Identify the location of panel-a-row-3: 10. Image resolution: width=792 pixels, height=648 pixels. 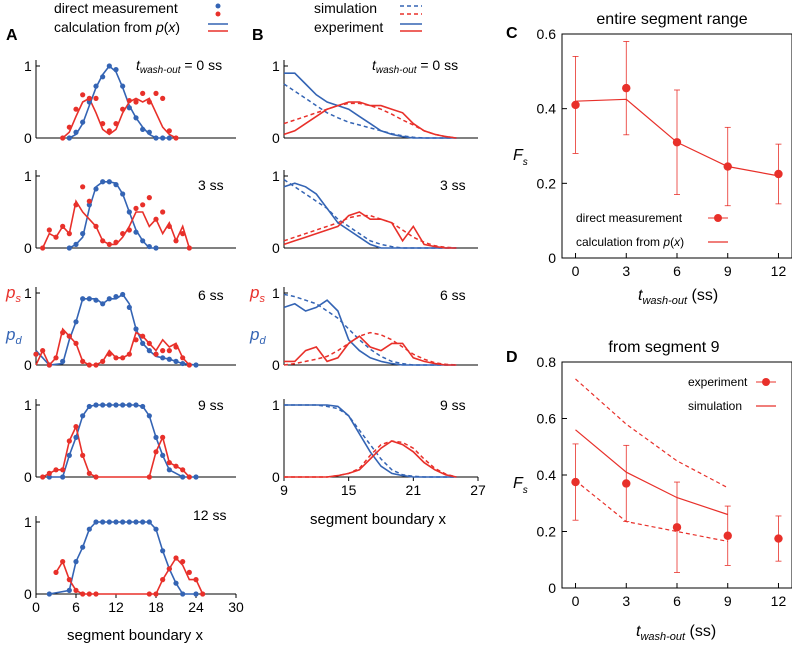
(130, 212).